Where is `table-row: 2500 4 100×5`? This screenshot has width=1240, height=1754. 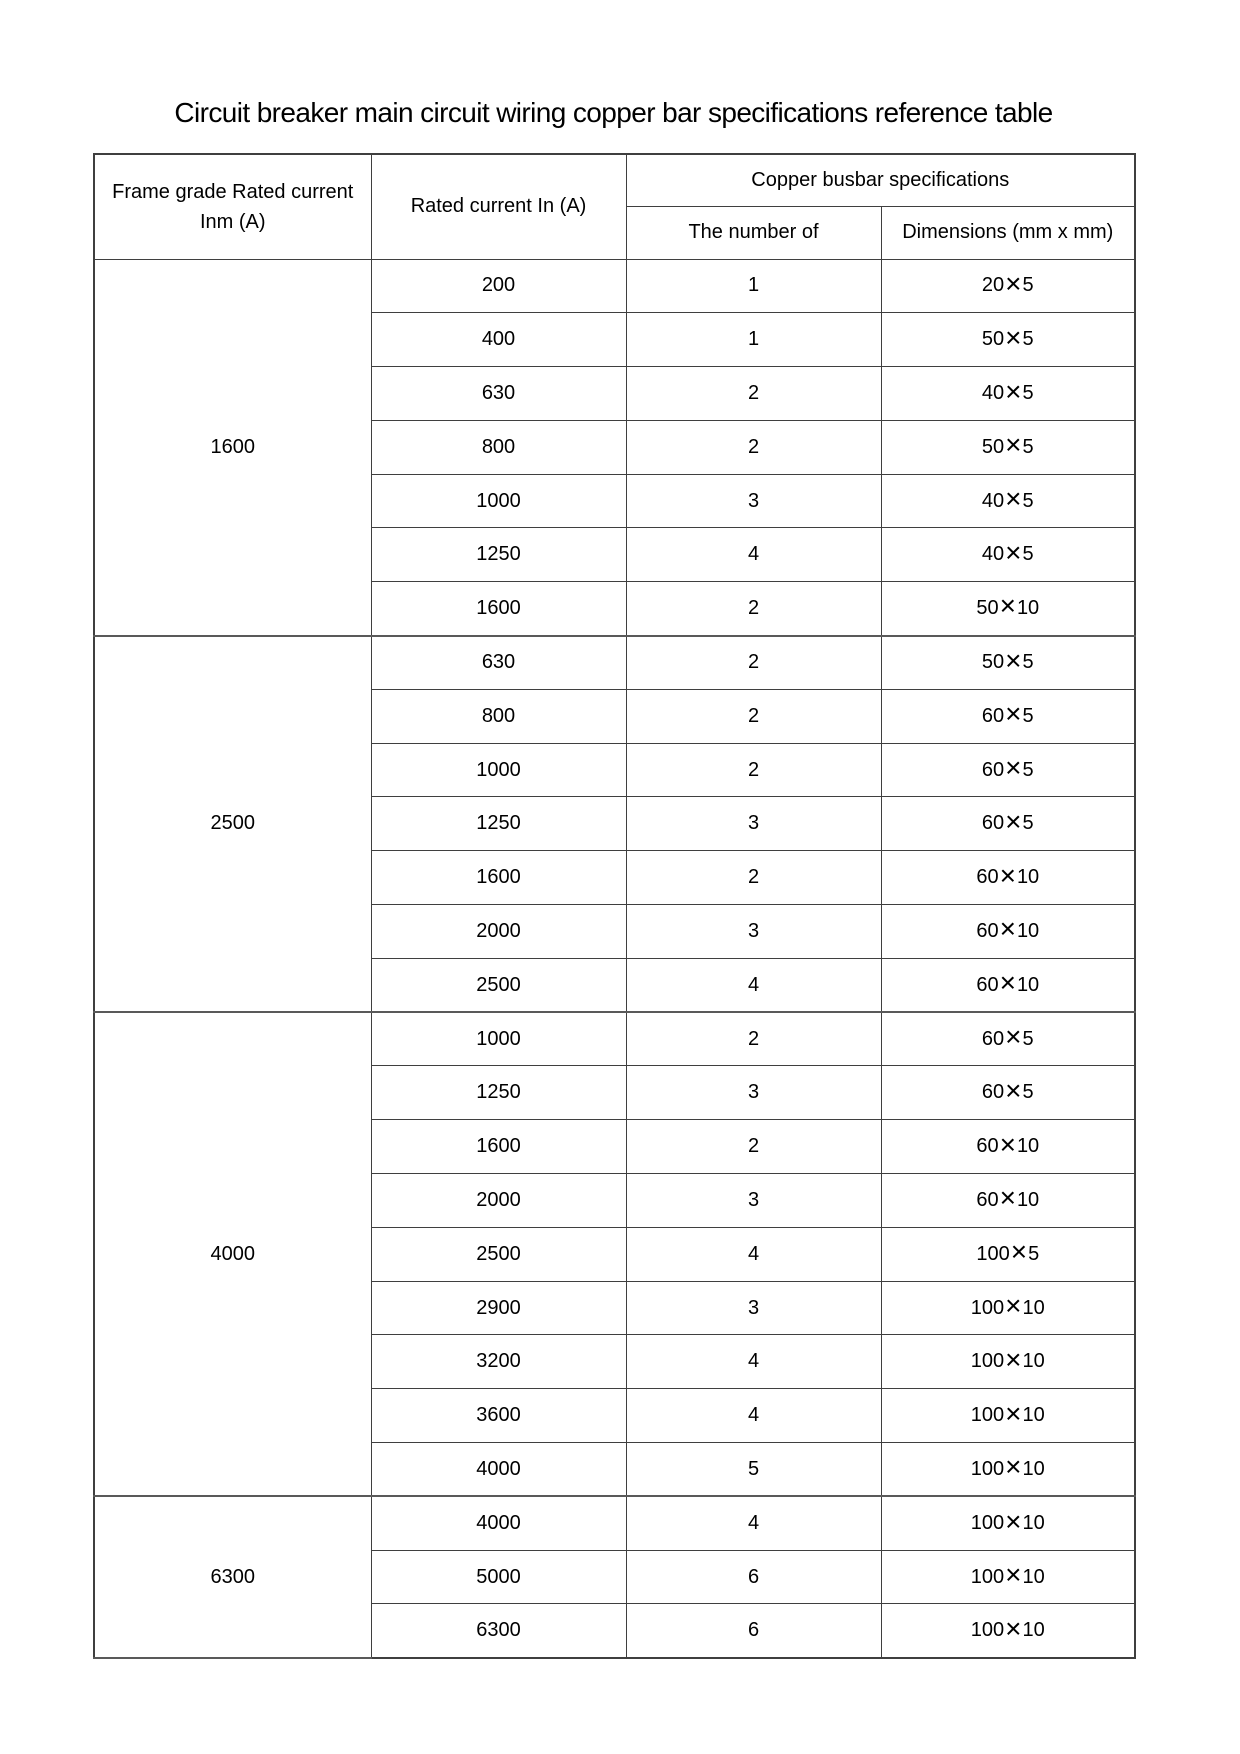
table-row: 2500 4 100×5 is located at coordinates (615, 1254).